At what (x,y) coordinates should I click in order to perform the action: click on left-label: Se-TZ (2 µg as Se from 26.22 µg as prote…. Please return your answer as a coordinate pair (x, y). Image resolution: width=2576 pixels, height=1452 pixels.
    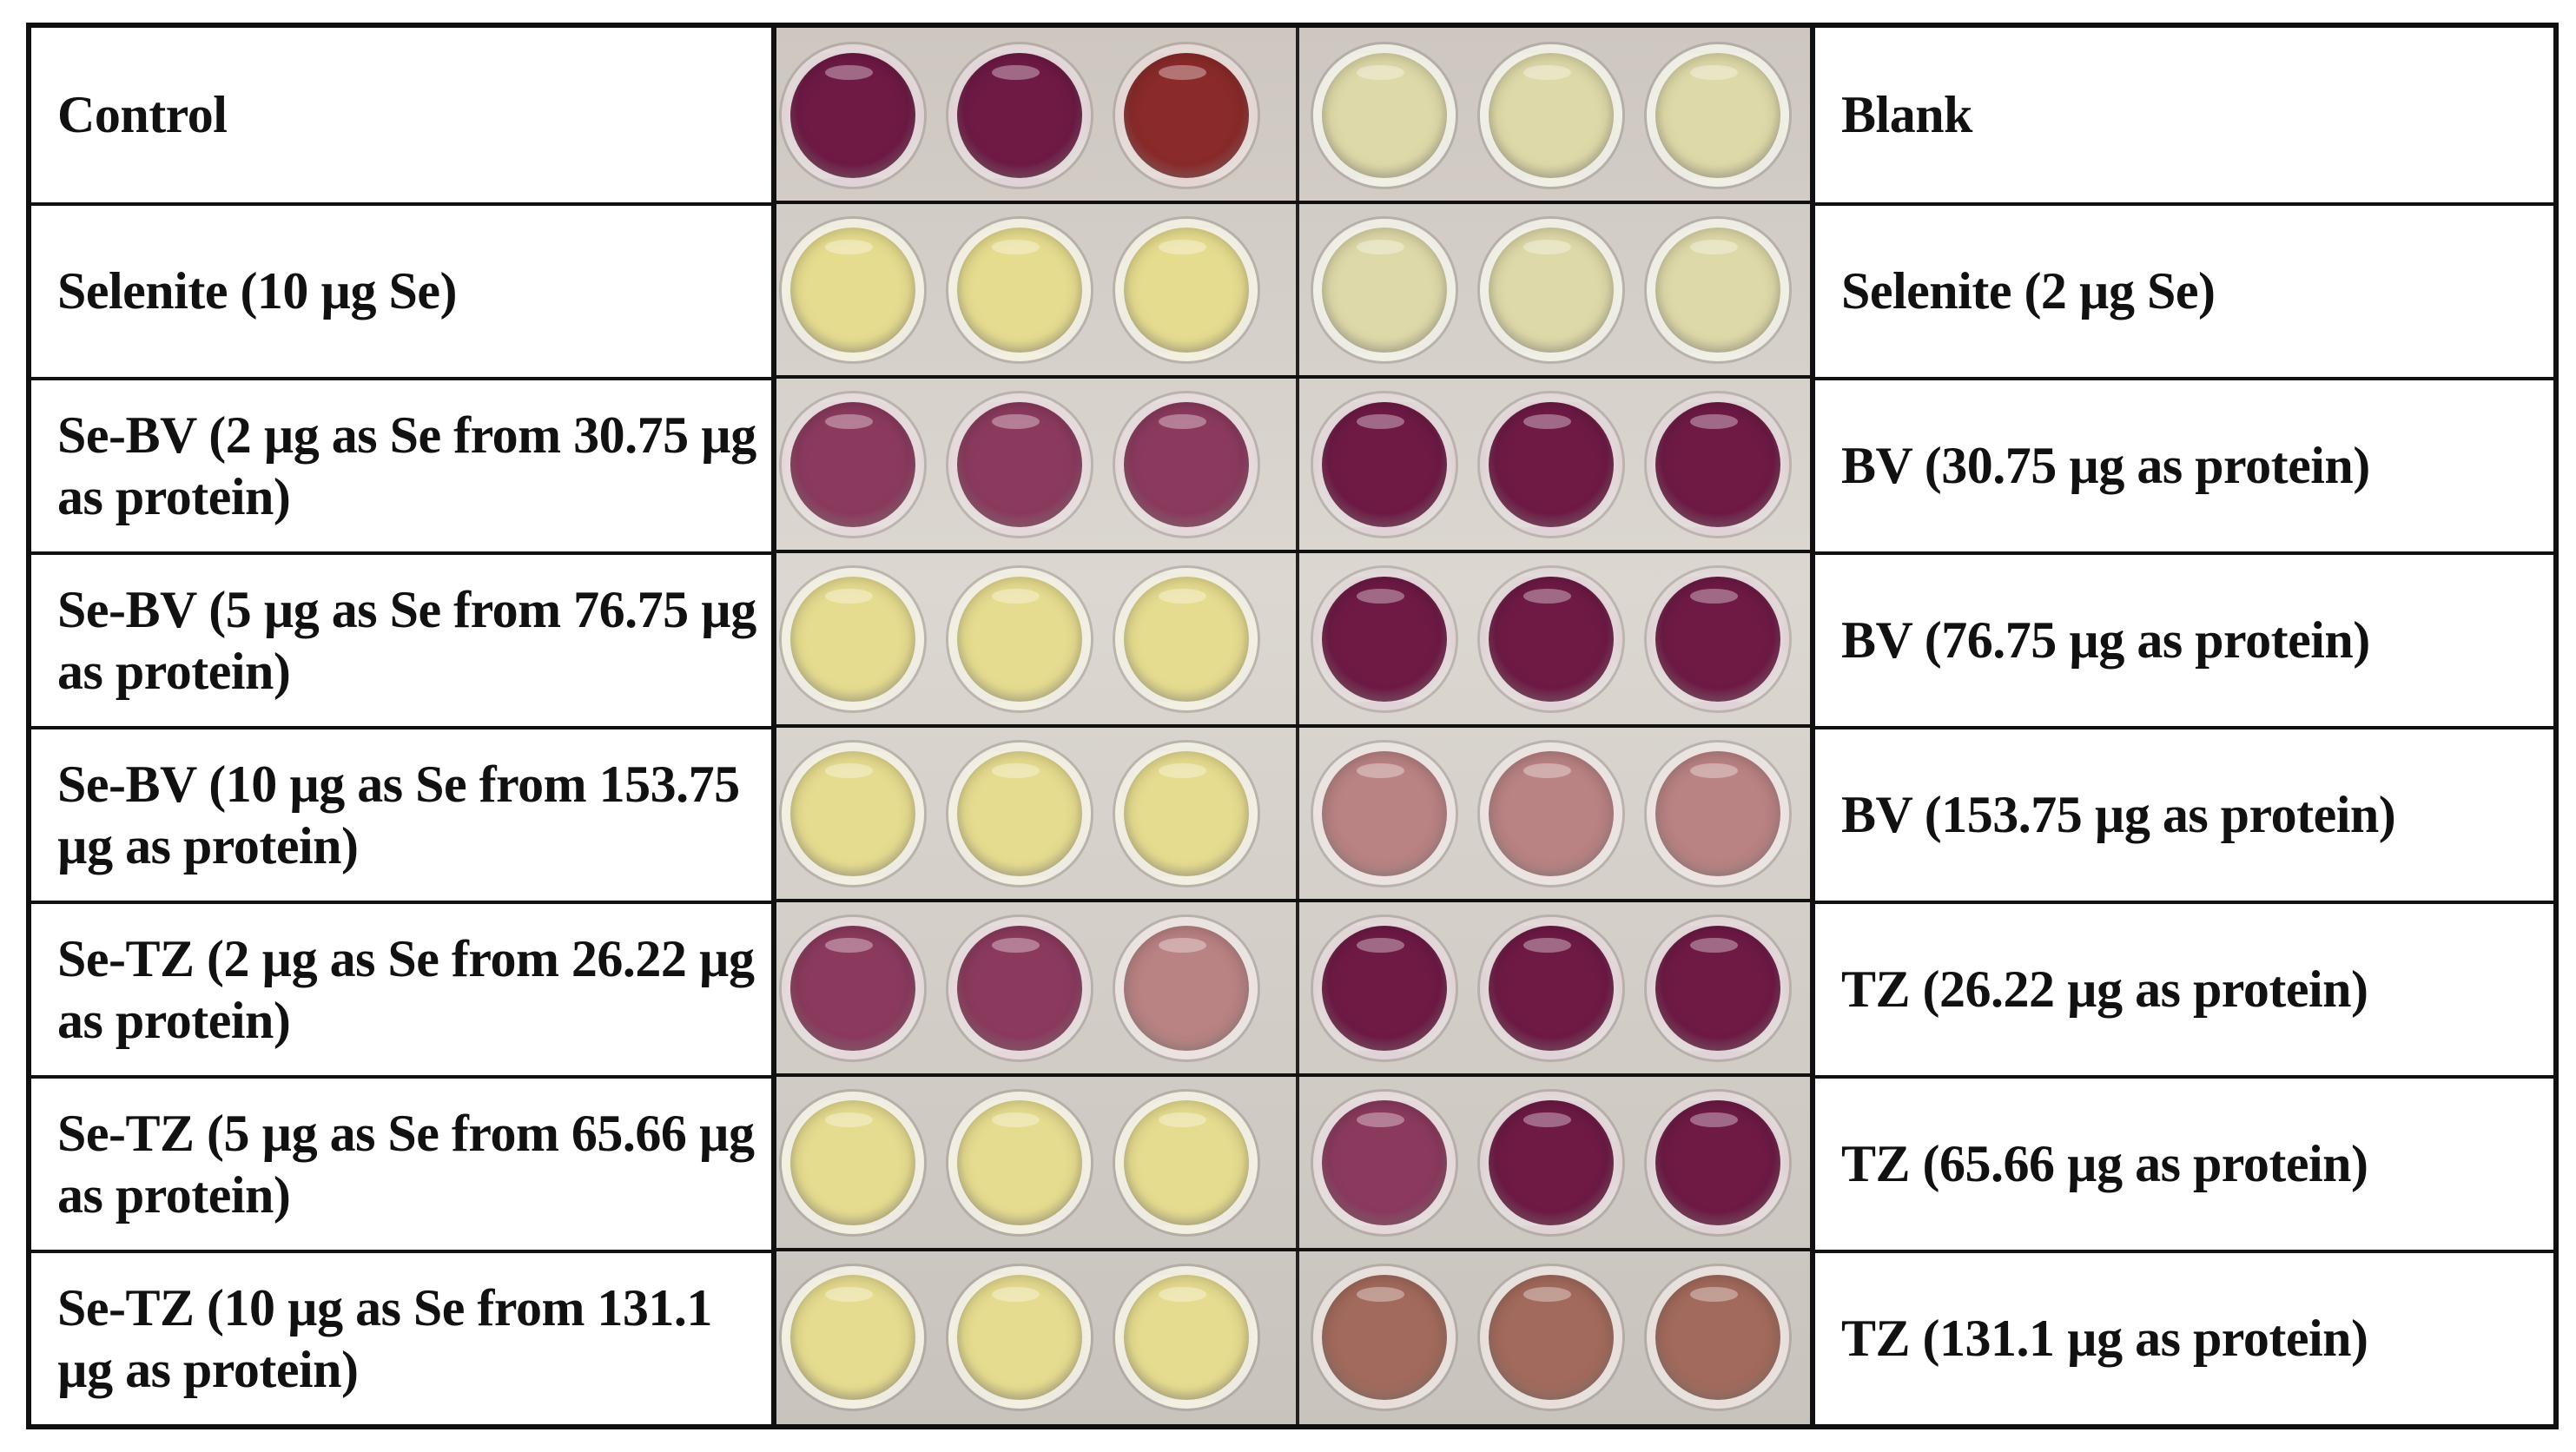
    Looking at the image, I should click on (401, 990).